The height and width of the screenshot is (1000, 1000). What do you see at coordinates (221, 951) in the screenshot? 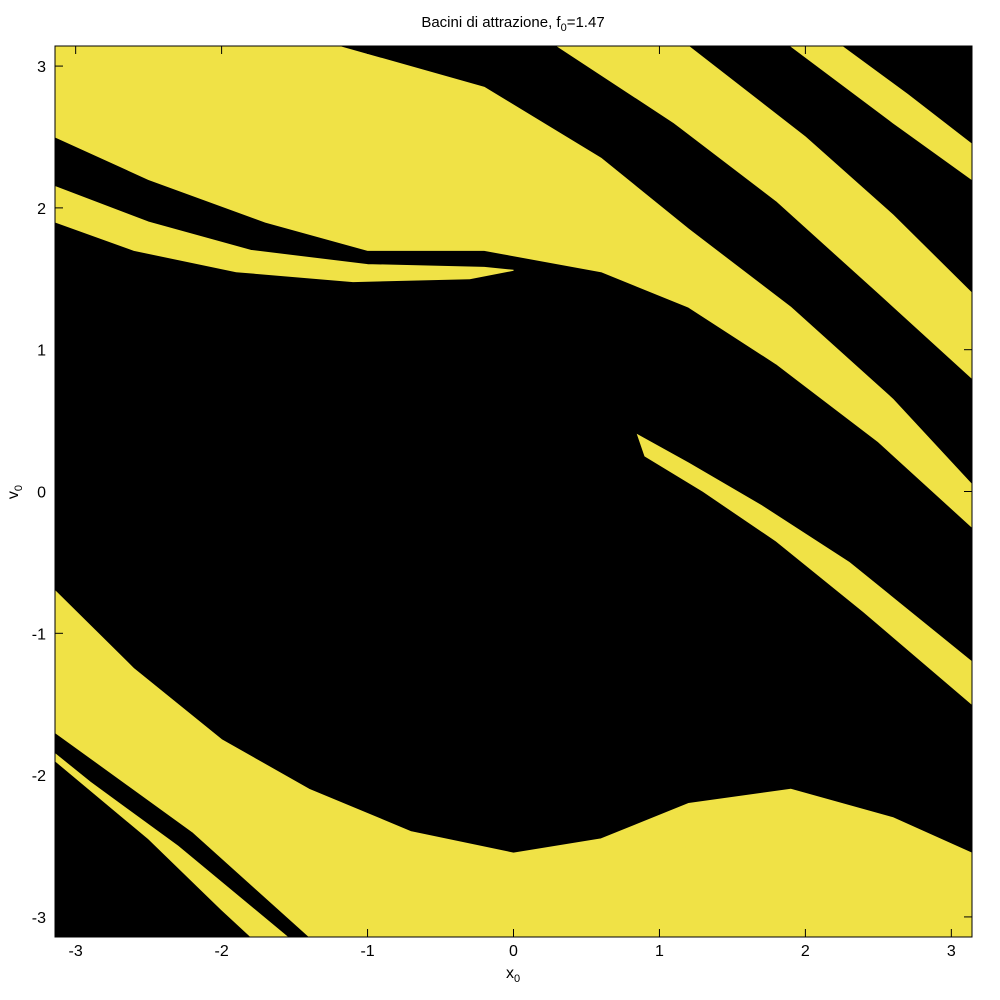
I see `x-tick-label: -2` at bounding box center [221, 951].